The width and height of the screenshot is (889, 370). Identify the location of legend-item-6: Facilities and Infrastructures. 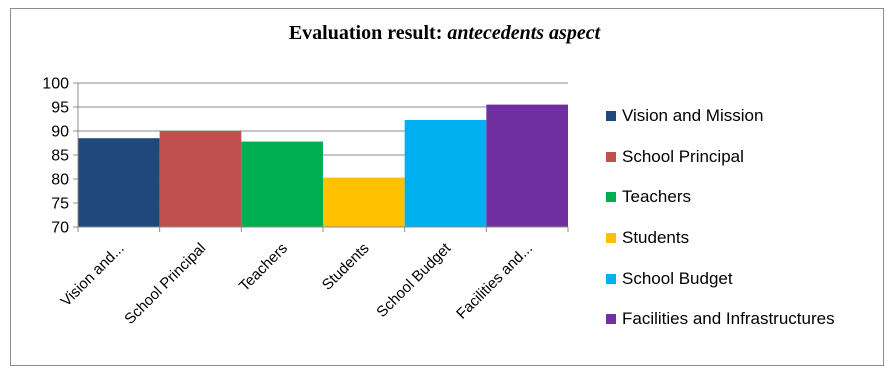
(720, 319).